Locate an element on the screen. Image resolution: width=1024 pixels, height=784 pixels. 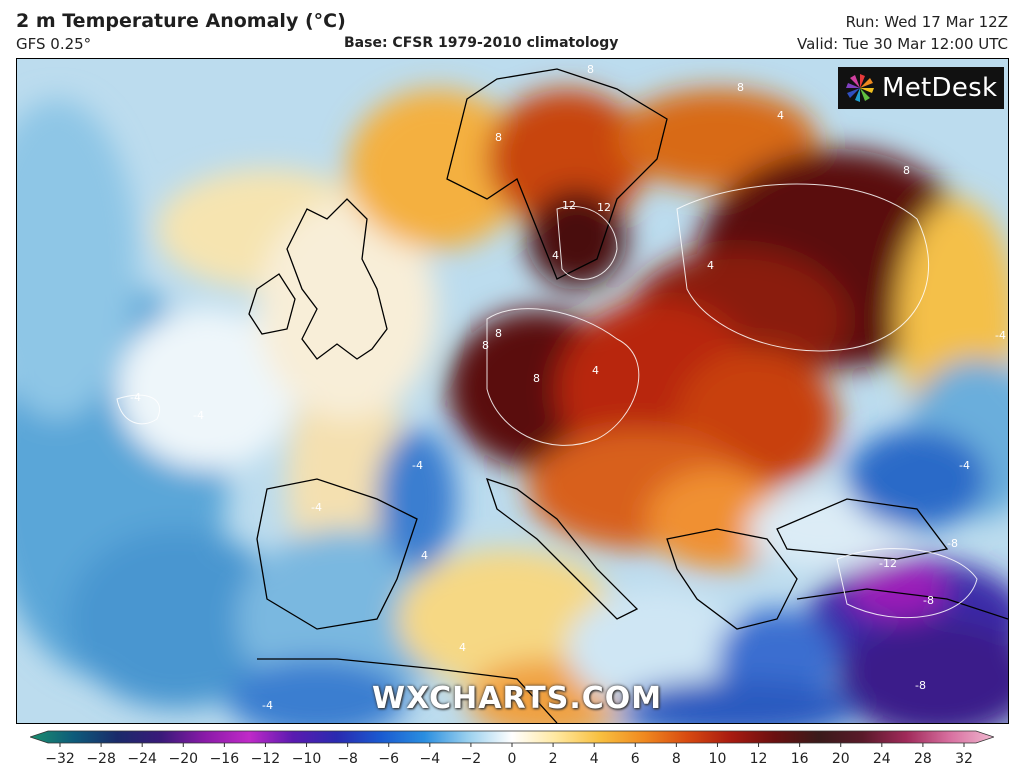
contour-8-central is located at coordinates (563, 377).